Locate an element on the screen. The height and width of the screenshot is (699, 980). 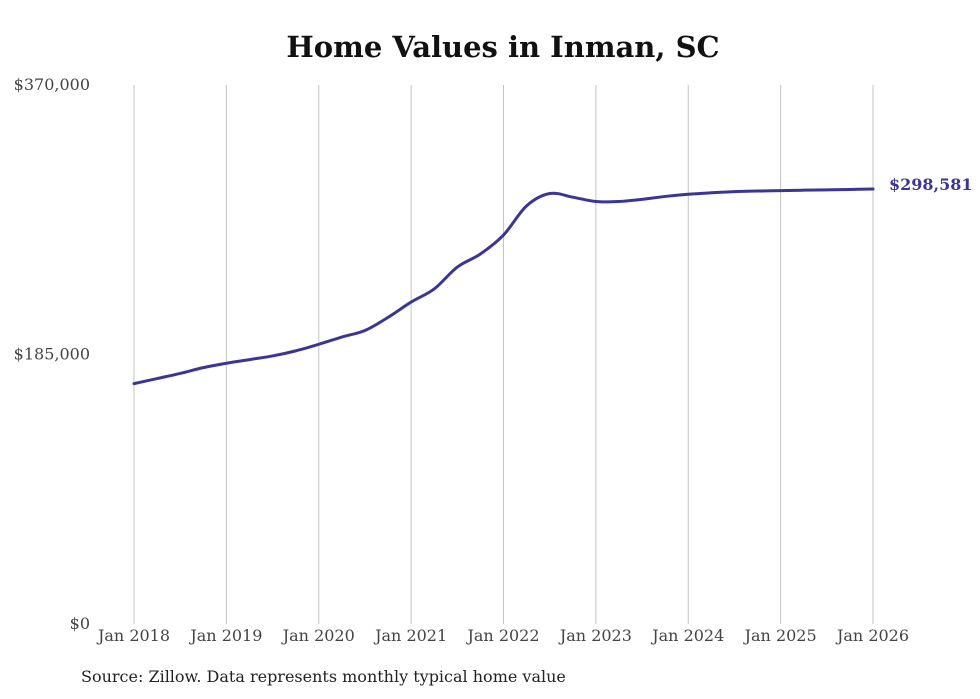
end-value-label: $298,581 is located at coordinates (931, 184).